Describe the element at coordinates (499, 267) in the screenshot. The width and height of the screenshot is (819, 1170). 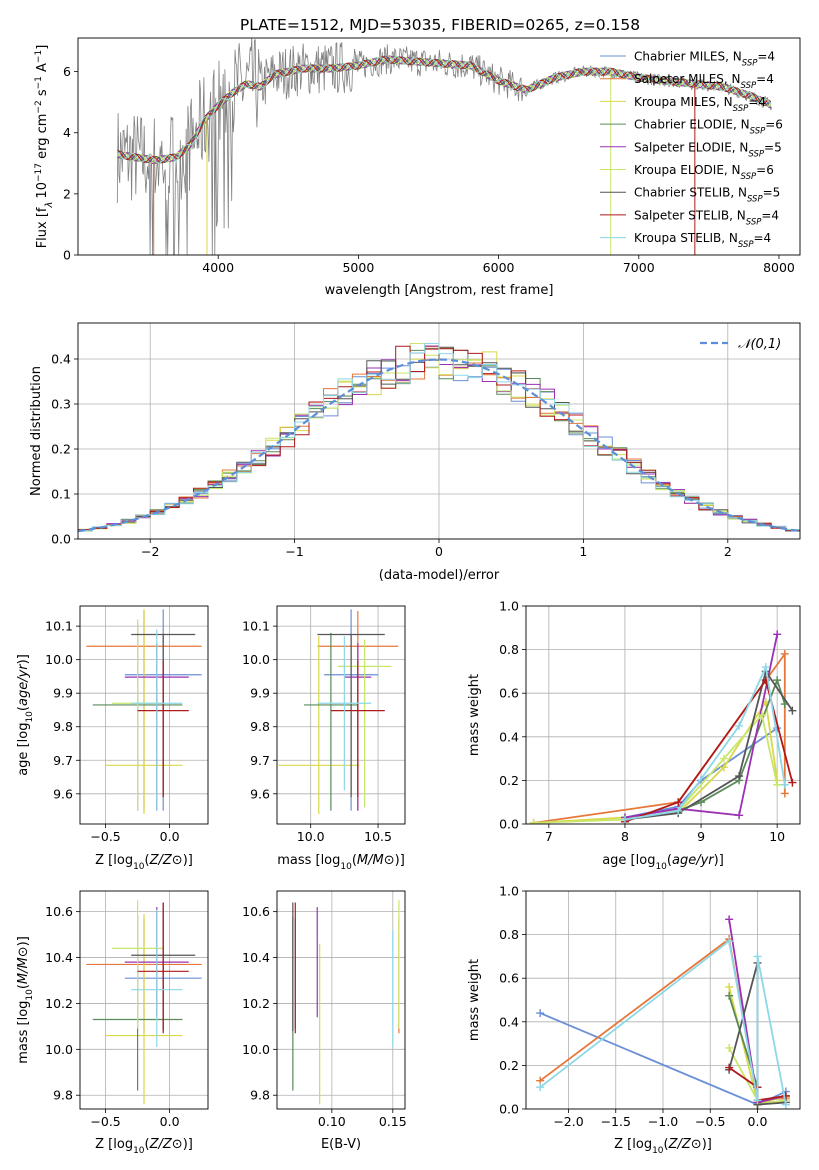
I see `x-tick-label: 6000` at that location.